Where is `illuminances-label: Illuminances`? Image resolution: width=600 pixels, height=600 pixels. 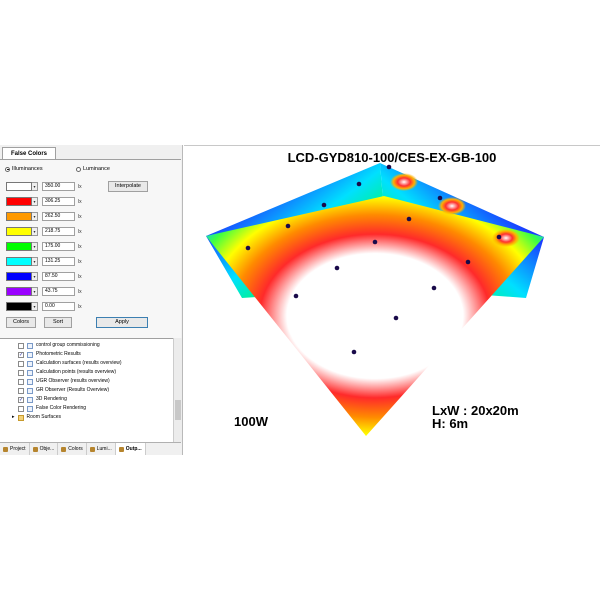 illuminances-label: Illuminances is located at coordinates (27, 169).